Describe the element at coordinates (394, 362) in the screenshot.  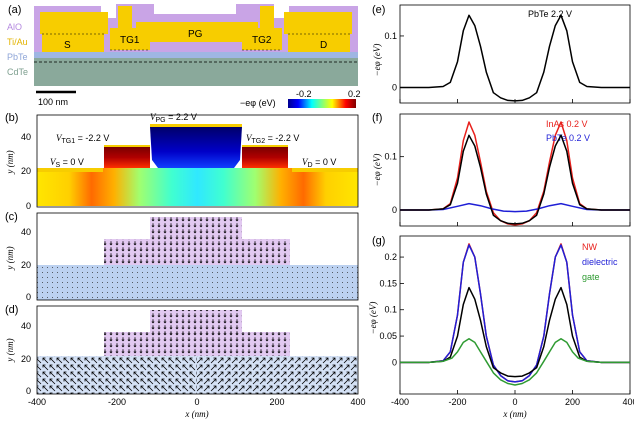
I see `ytick-label-g-0: 0` at that location.